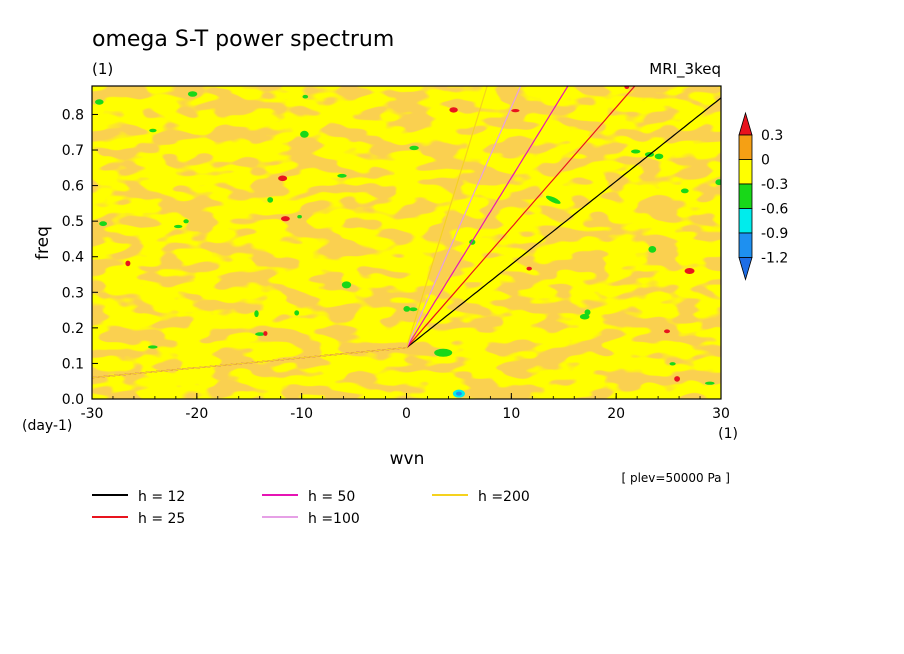  I want to click on colorbar-label: -0.3, so click(774, 185).